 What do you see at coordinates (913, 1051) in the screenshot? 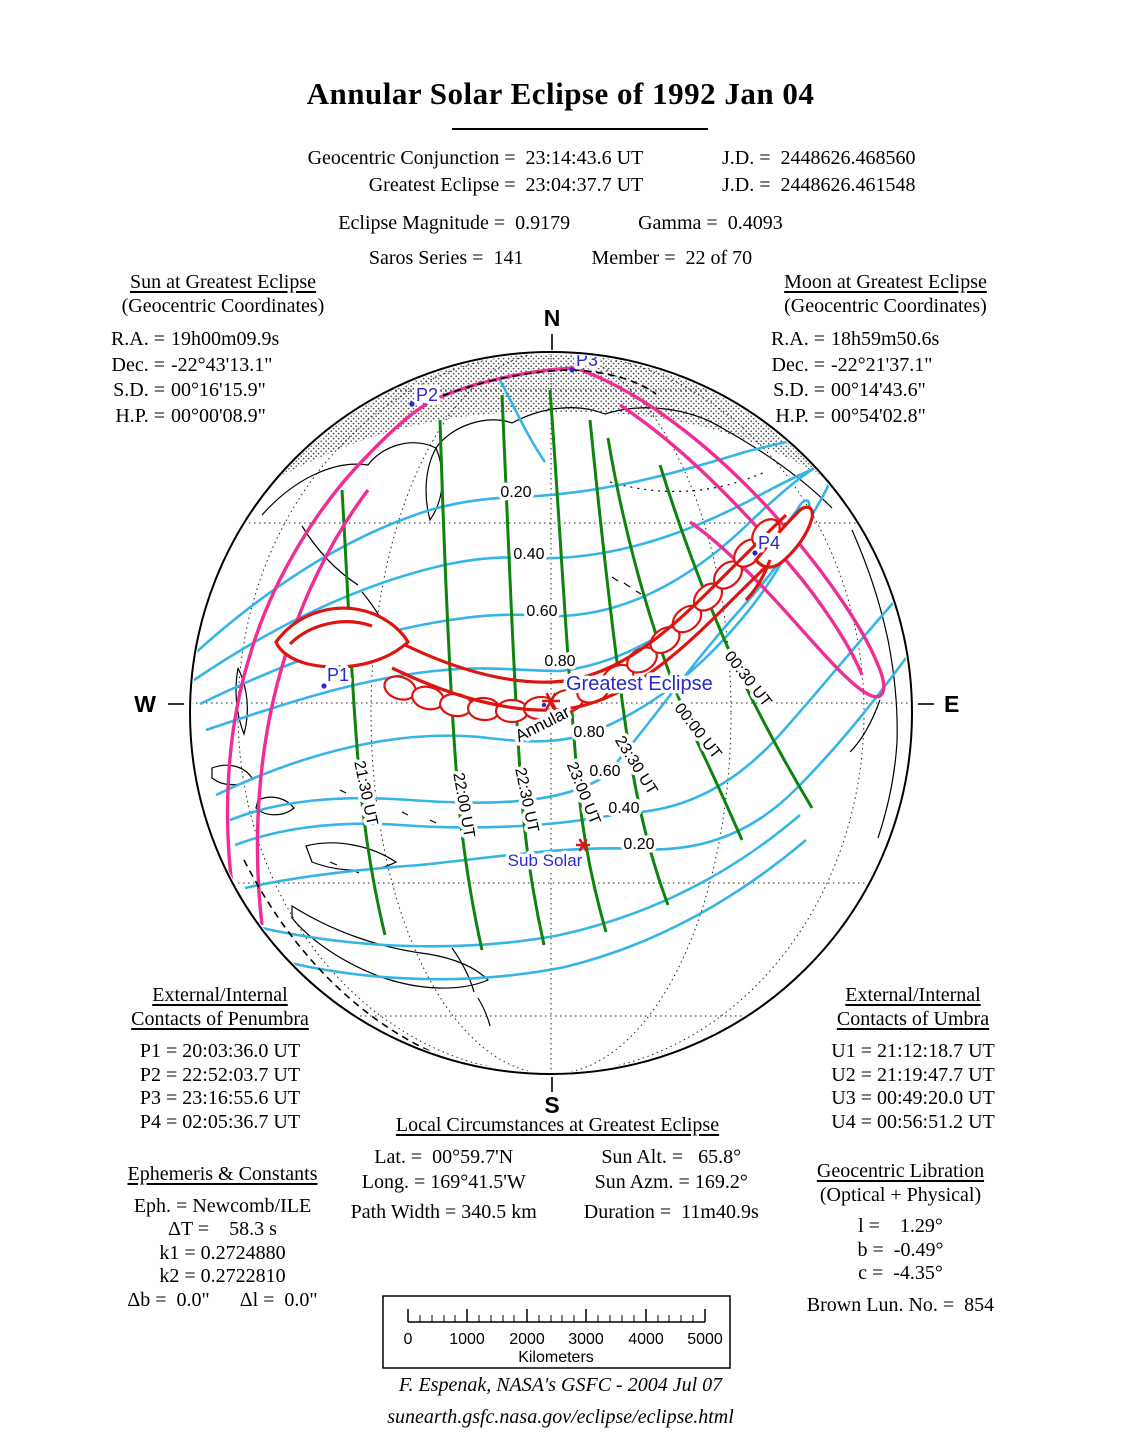
I see `umbra-u1: U1 = 21:12:18.7 UT` at bounding box center [913, 1051].